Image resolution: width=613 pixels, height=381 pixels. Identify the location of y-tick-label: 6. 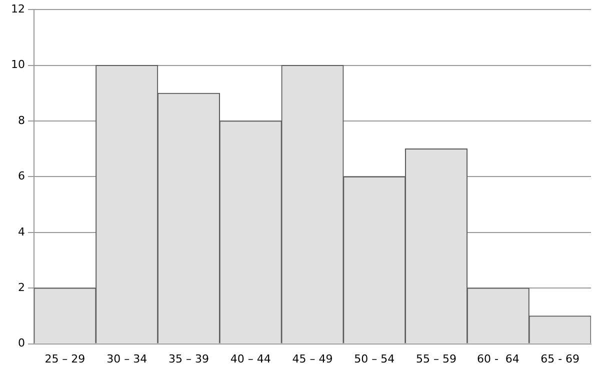
(21, 176).